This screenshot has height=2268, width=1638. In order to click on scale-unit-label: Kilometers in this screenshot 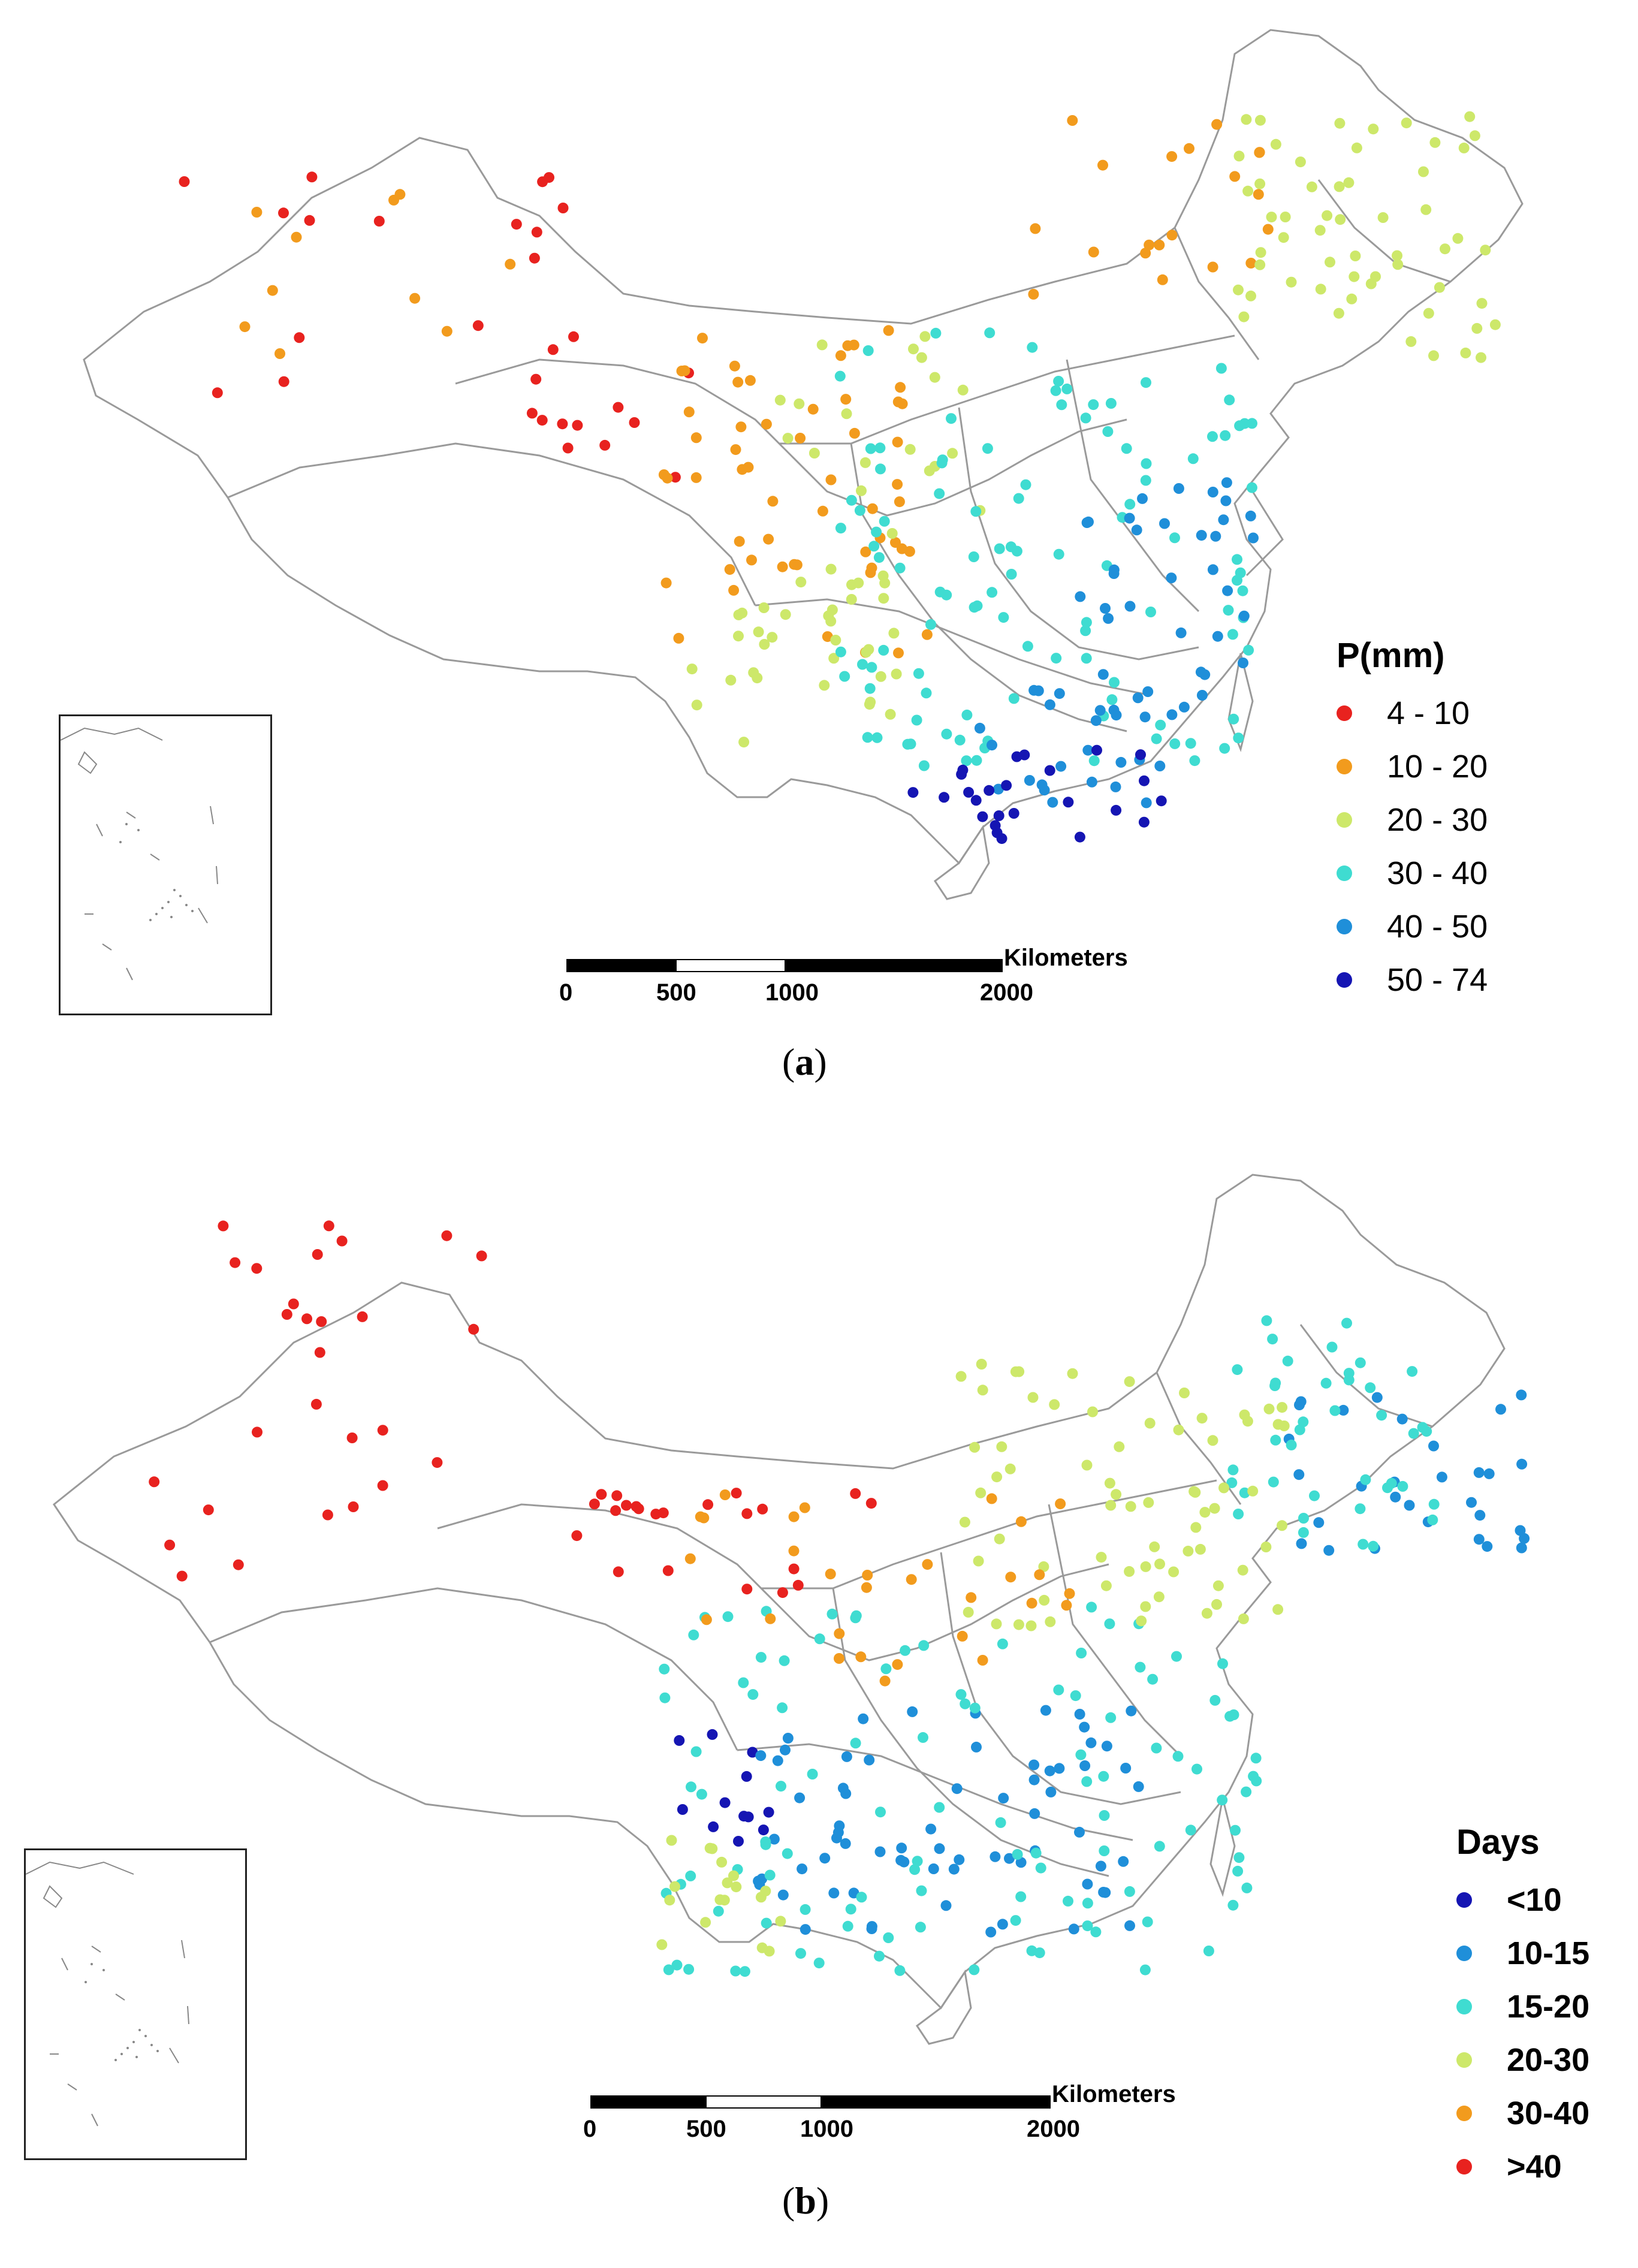, I will do `click(1114, 2094)`.